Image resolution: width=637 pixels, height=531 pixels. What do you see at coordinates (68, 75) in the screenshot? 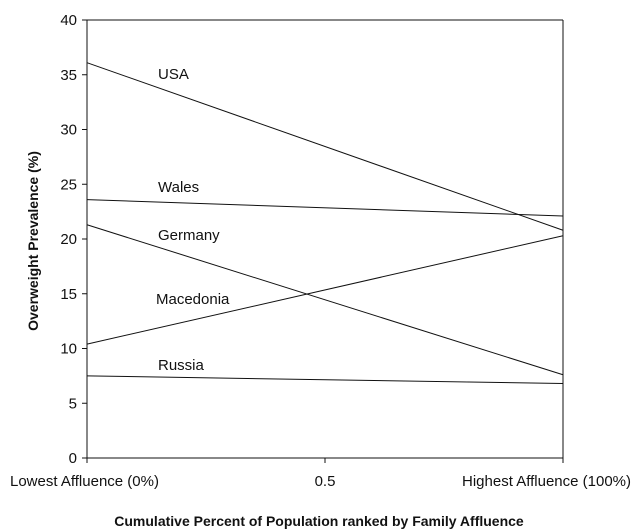
I see `y-tick-label: 35` at bounding box center [68, 75].